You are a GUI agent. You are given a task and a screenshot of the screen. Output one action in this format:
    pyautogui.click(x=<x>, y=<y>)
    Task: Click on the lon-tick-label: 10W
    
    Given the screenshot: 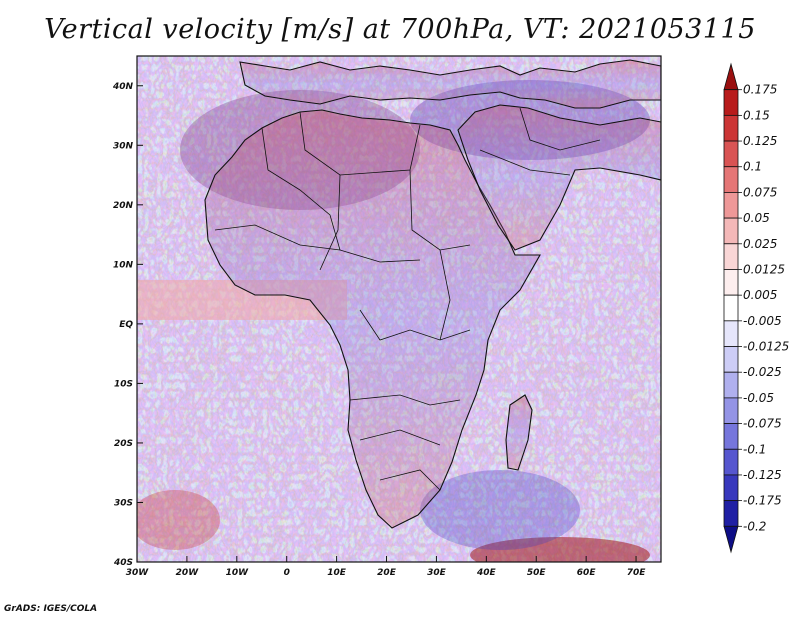 What is the action you would take?
    pyautogui.click(x=238, y=573)
    